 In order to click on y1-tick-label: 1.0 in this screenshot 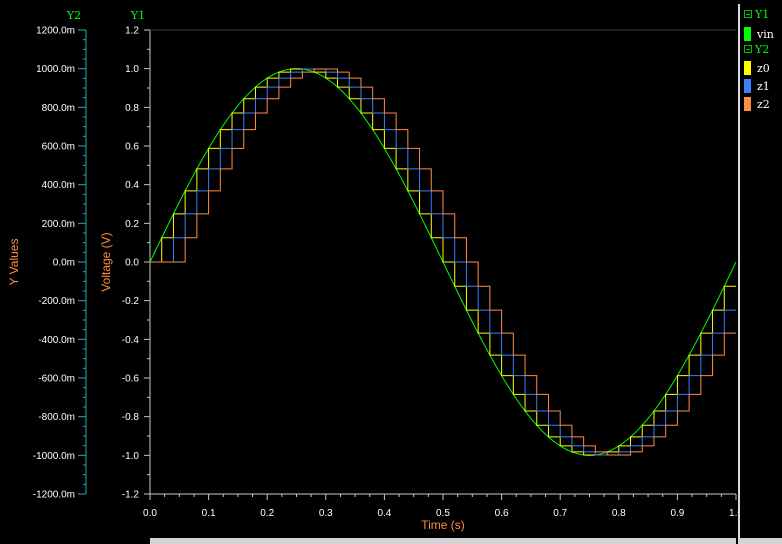, I will do `click(132, 69)`.